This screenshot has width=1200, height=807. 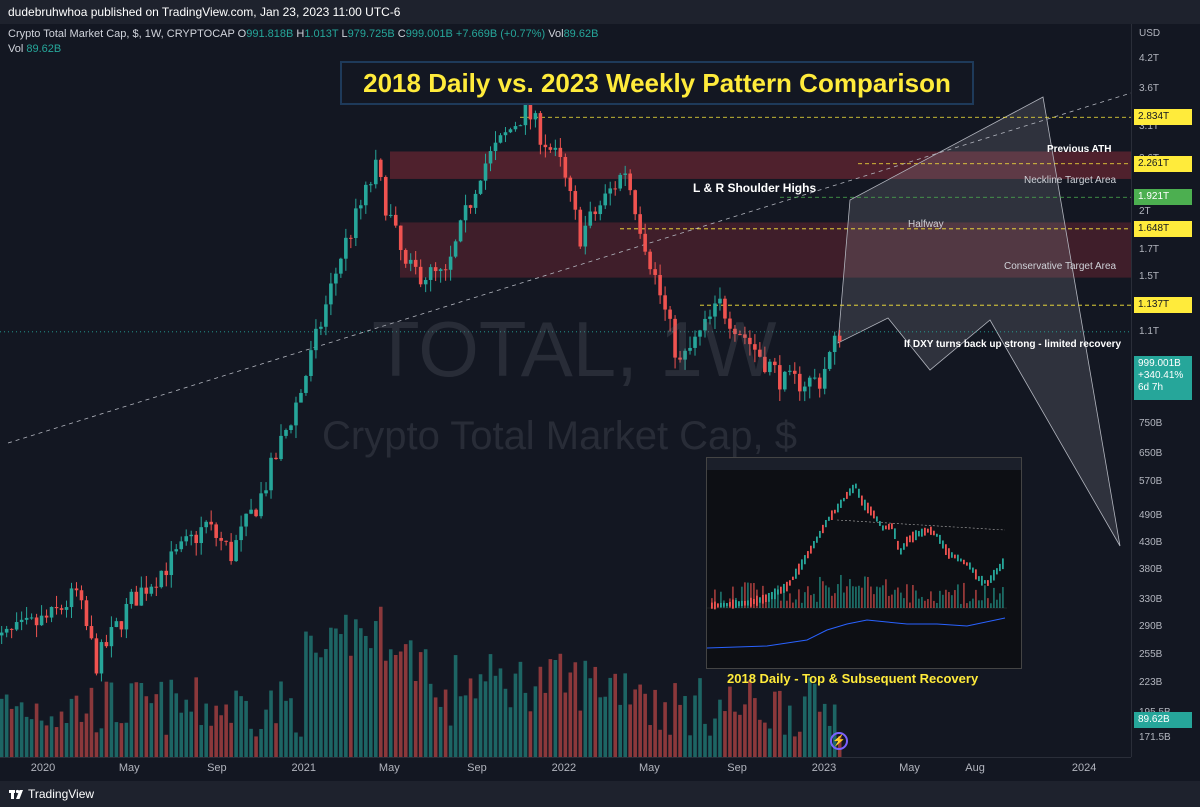 What do you see at coordinates (1163, 720) in the screenshot?
I see `volume-price-label: 89.62B` at bounding box center [1163, 720].